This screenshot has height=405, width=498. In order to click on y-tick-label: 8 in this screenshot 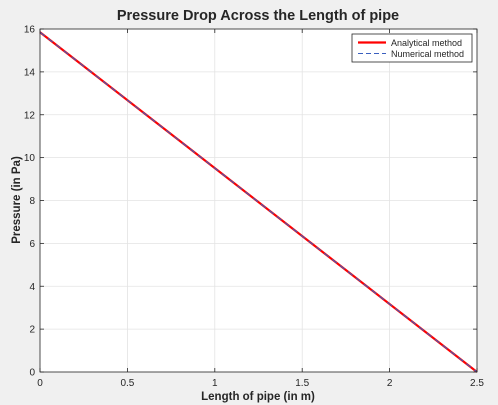, I will do `click(32, 201)`.